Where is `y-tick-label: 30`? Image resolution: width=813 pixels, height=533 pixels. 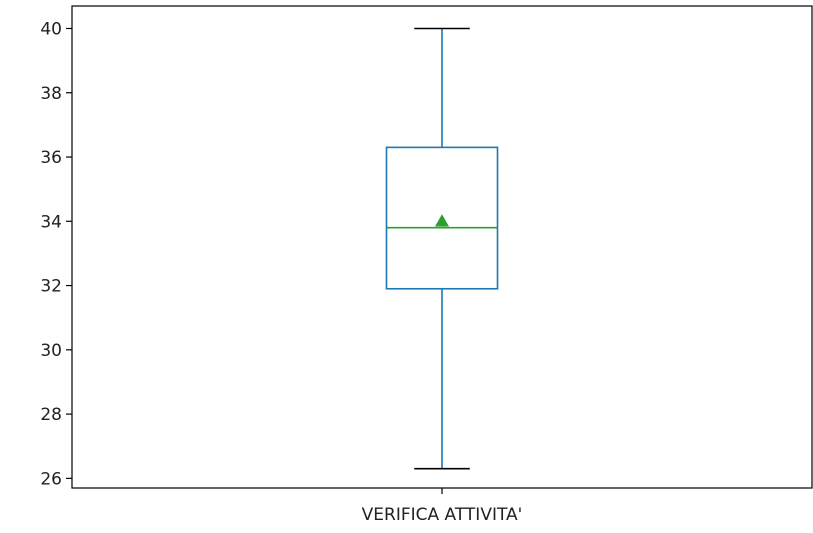
y-tick-label: 30 is located at coordinates (51, 351).